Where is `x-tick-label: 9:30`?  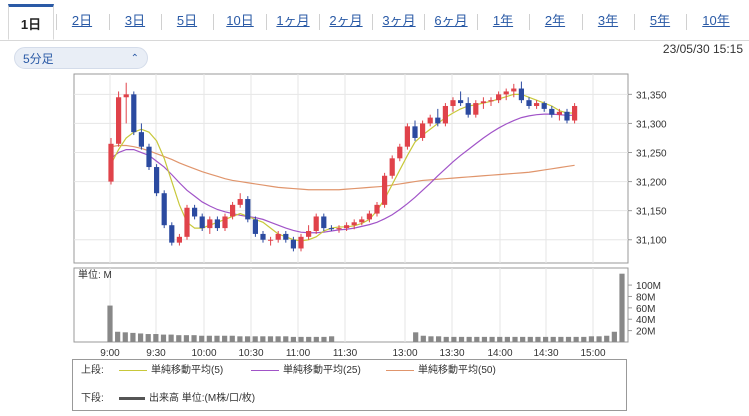 x-tick-label: 9:30 is located at coordinates (156, 353).